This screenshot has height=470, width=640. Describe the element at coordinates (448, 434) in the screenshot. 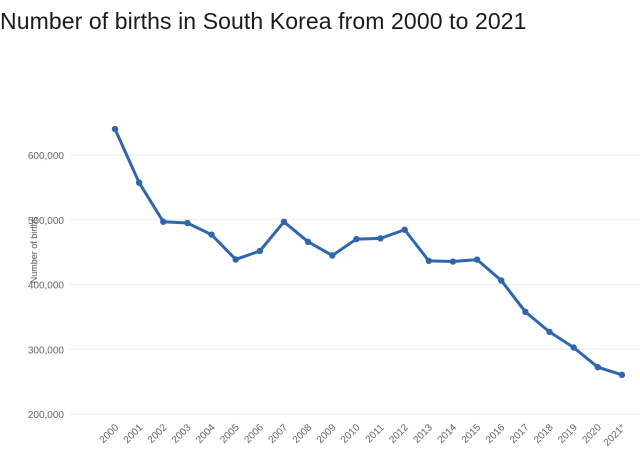

I see `x-tick-label: 2014` at that location.